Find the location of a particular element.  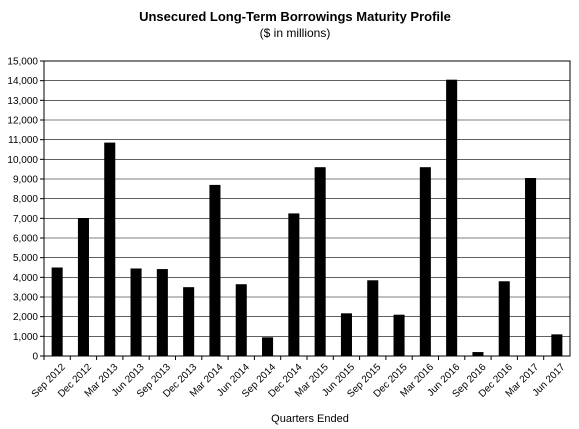

y-tick-label: 5,000 is located at coordinates (25, 258).